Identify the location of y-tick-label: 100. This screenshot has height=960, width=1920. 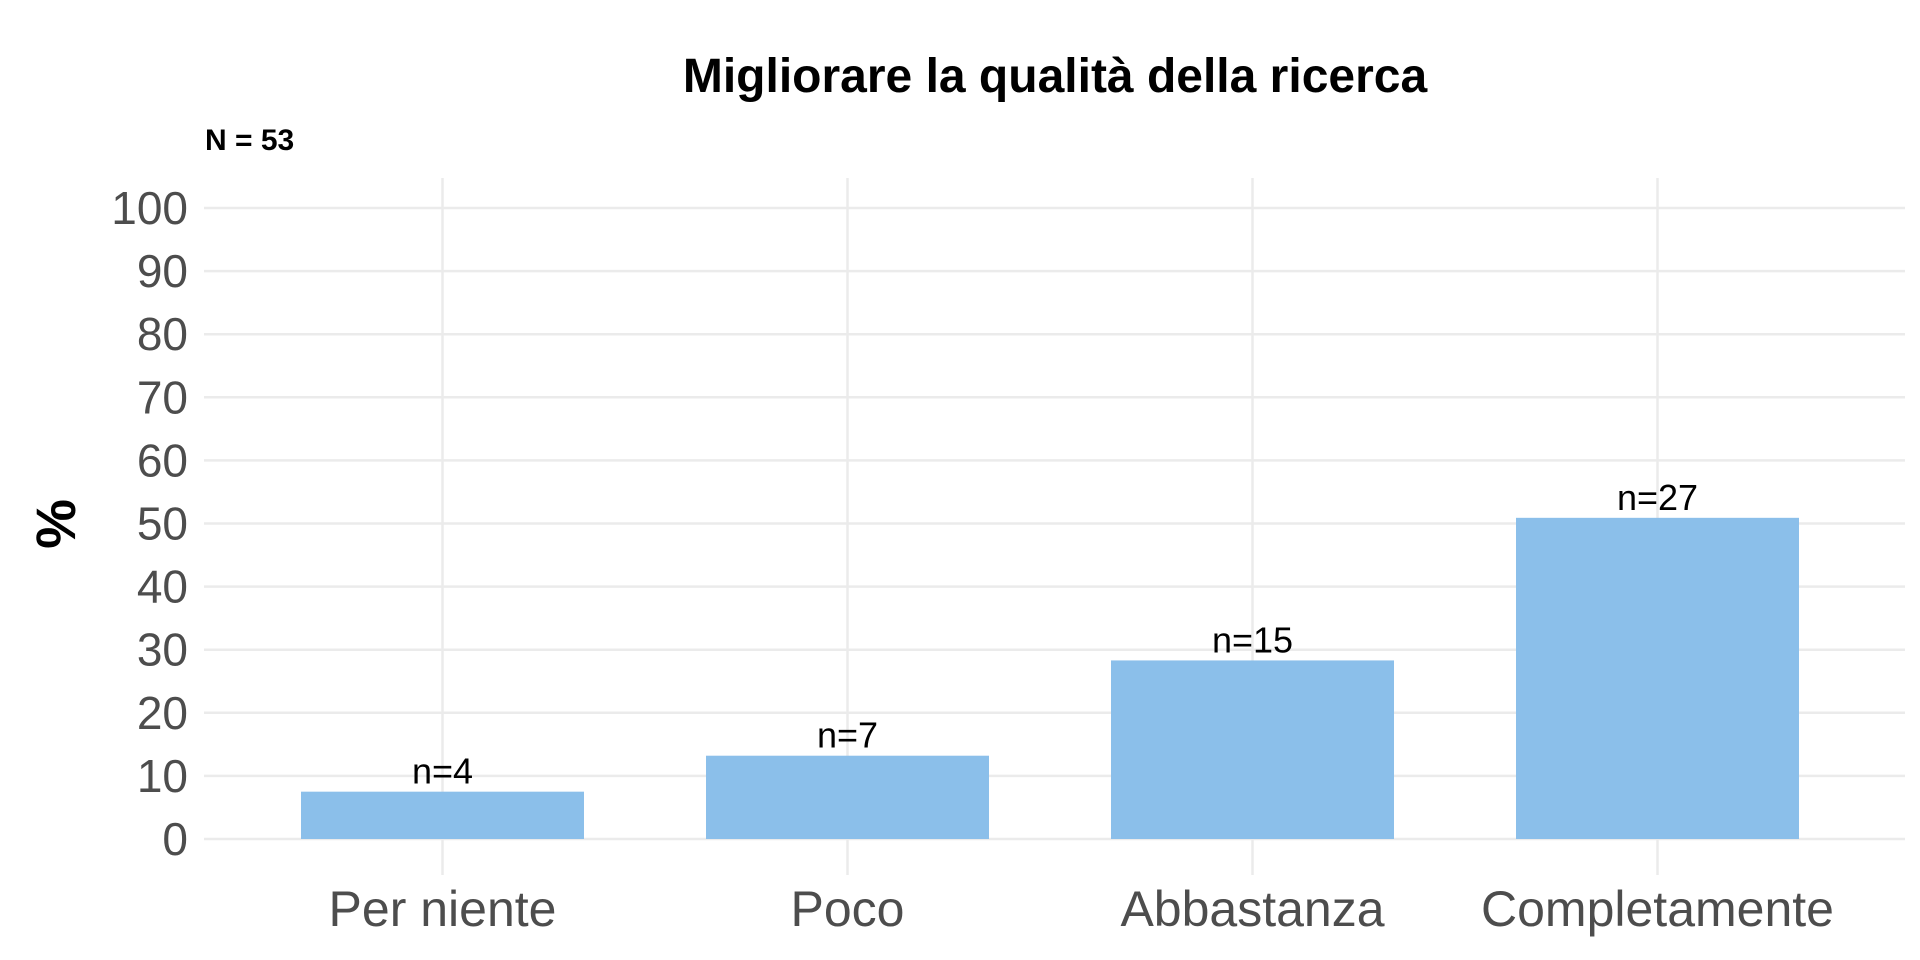
(149, 208).